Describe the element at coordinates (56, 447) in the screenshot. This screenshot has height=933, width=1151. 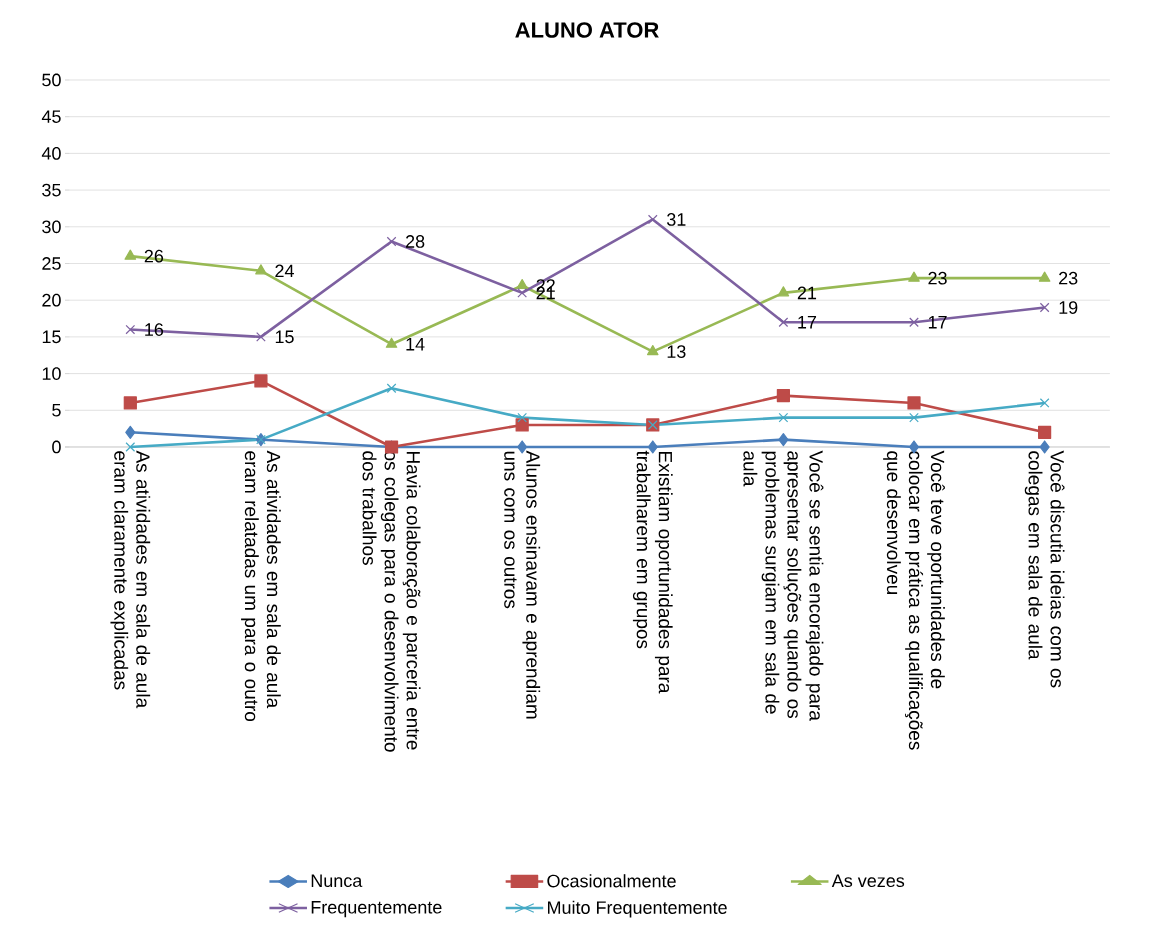
I see `y-tick-label: 0` at that location.